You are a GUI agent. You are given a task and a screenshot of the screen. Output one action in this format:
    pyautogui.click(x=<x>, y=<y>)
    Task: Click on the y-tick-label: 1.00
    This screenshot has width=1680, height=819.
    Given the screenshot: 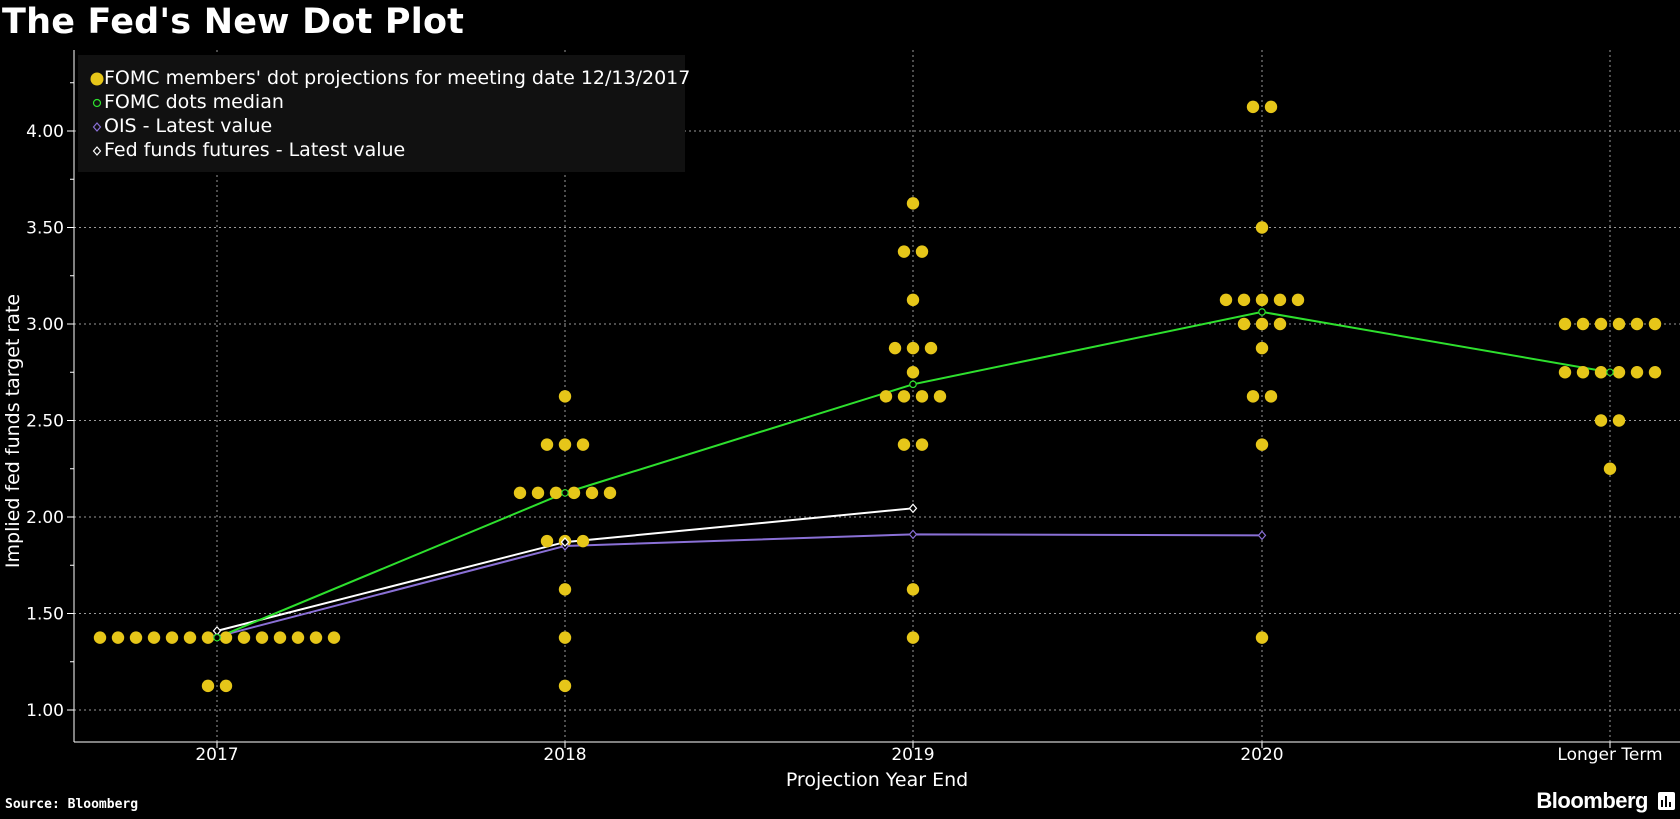 What is the action you would take?
    pyautogui.click(x=45, y=711)
    